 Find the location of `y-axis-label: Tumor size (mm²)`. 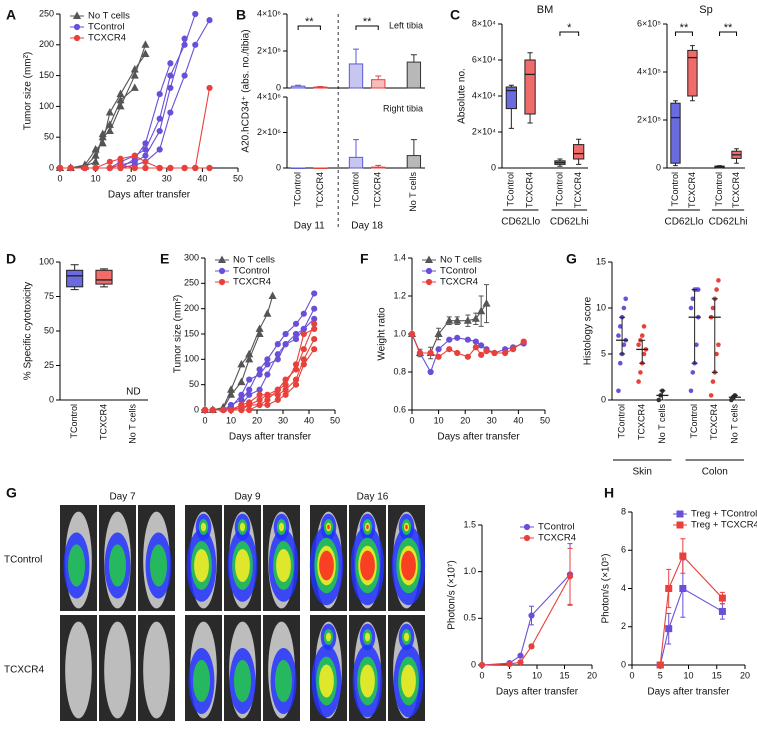

y-axis-label: Tumor size (mm²) is located at coordinates (178, 334).